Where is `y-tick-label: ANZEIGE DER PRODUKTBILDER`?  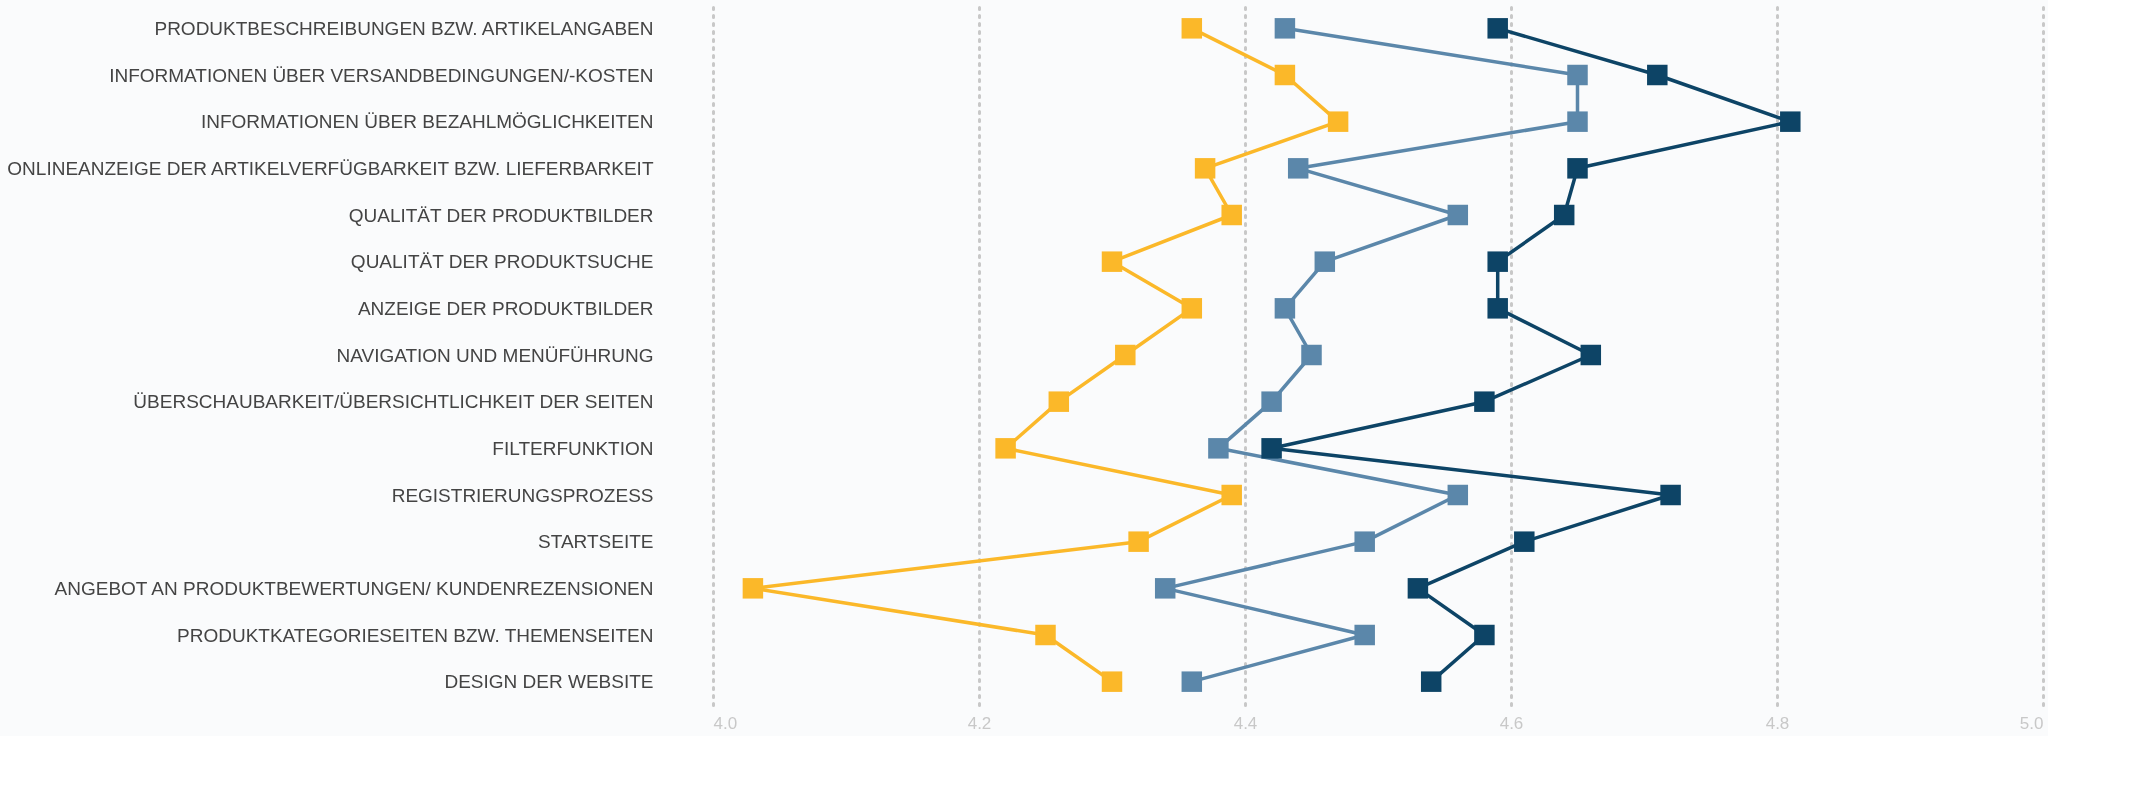
y-tick-label: ANZEIGE DER PRODUKTBILDER is located at coordinates (505, 308).